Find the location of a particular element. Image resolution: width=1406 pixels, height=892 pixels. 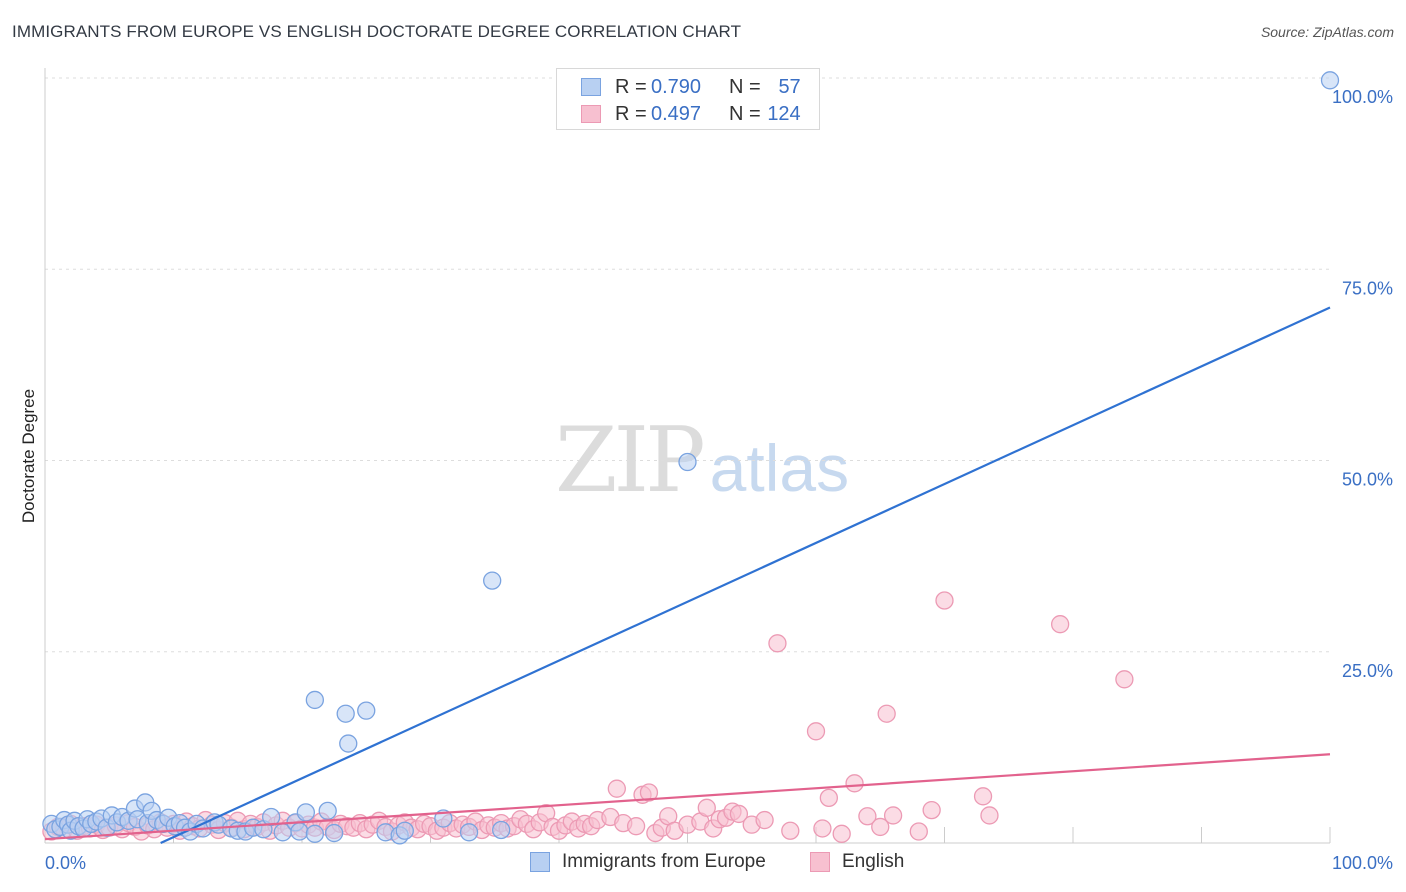

y-tick-label: 25.0% is located at coordinates (1367, 671).